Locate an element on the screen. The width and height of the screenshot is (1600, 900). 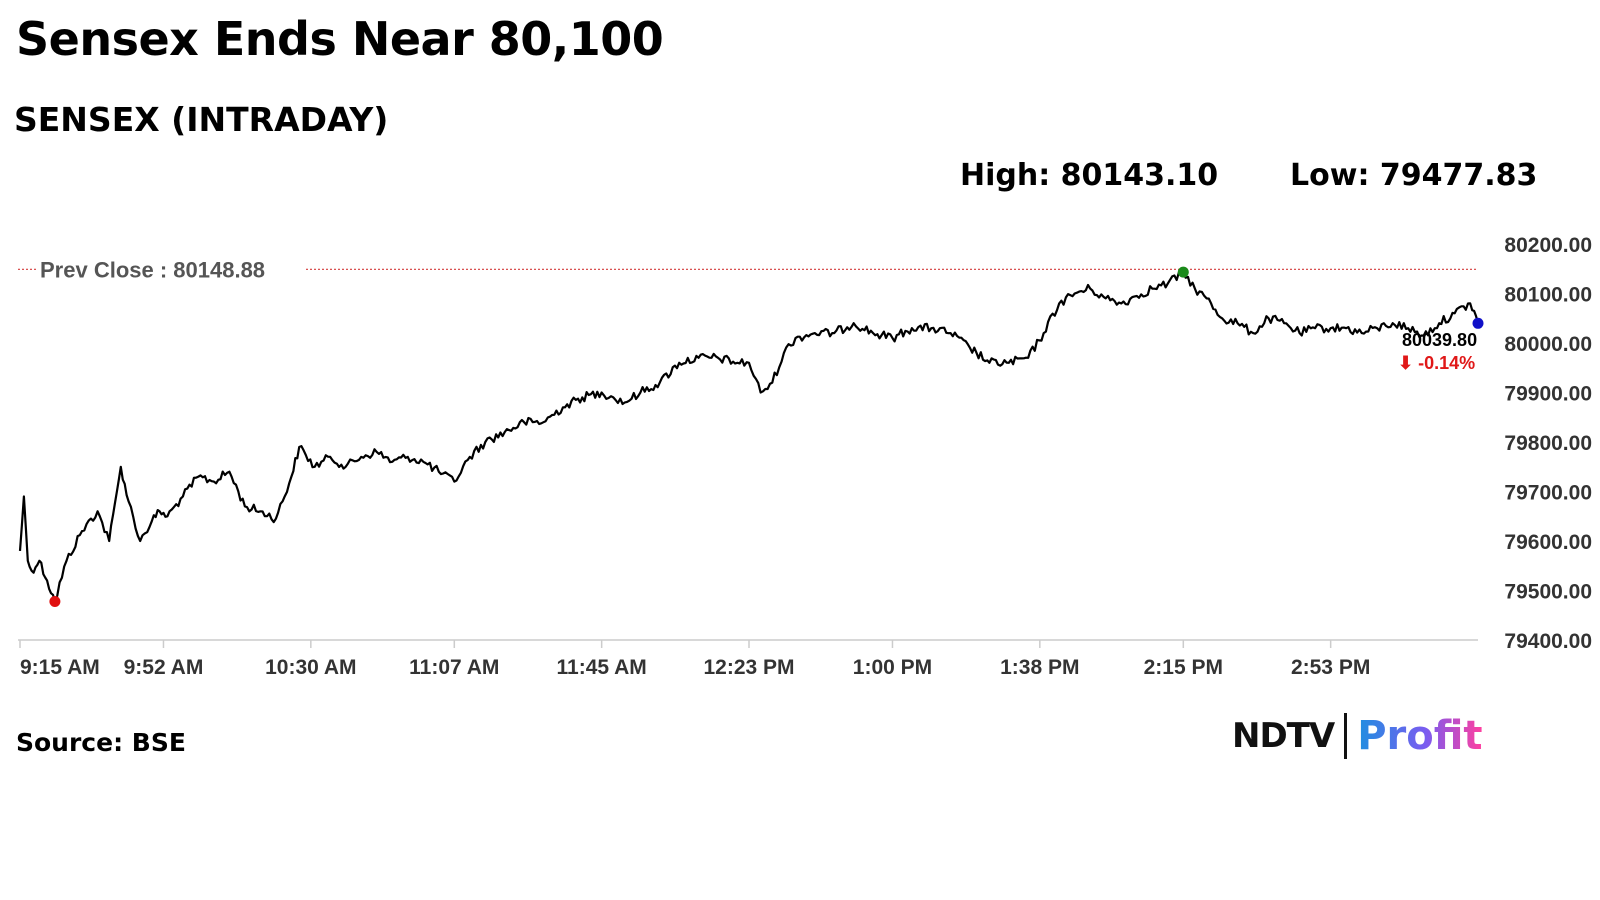
ndtv-profit-logo: NDTV Profit is located at coordinates (1357, 736).